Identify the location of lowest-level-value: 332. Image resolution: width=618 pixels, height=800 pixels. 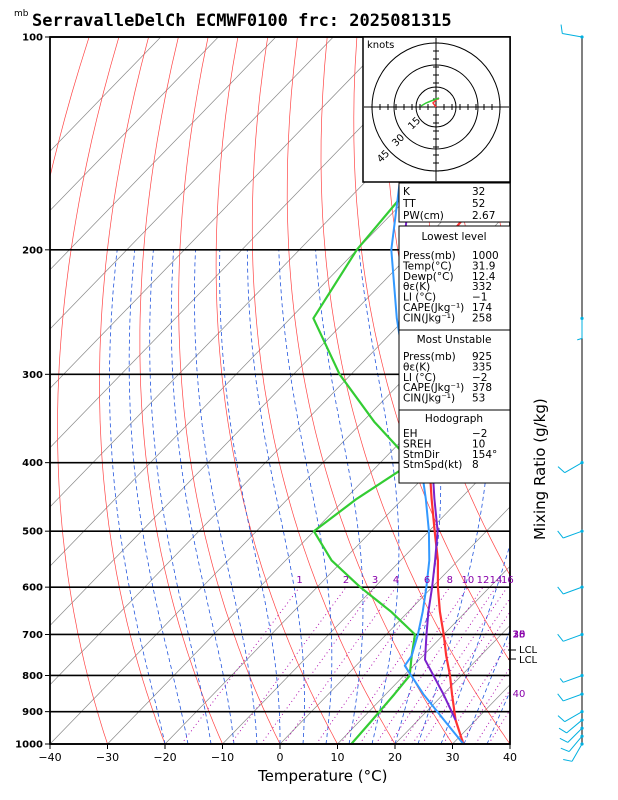
(482, 287).